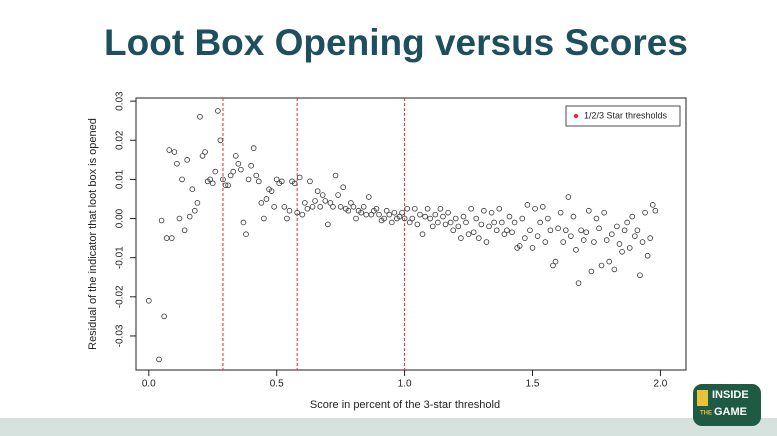  I want to click on chart-title: Loot Box Opening versus Scores, so click(396, 42).